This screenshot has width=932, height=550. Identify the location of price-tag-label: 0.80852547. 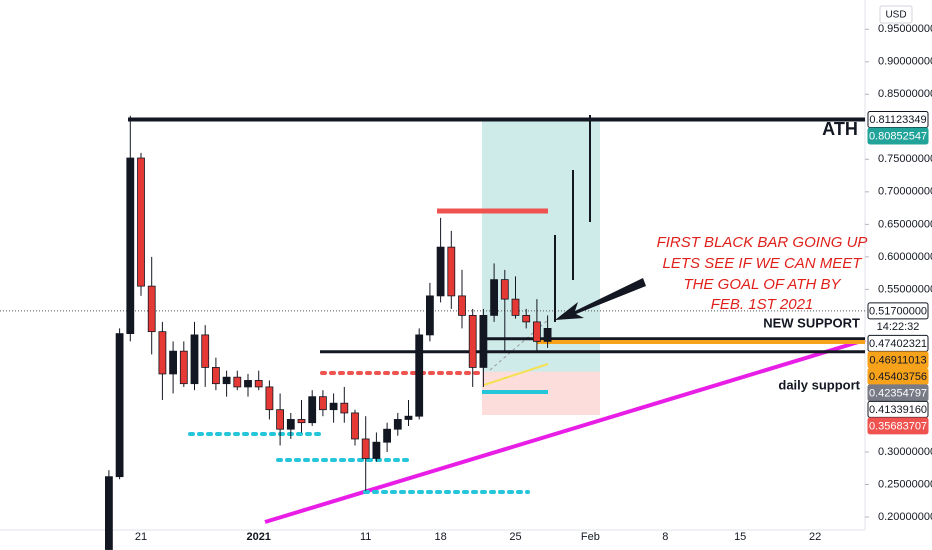
(898, 136).